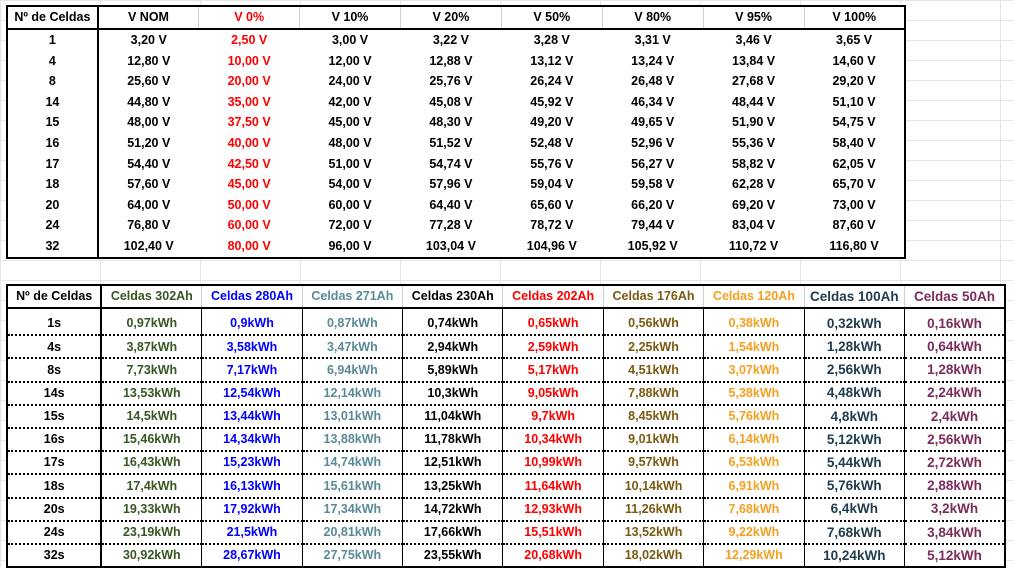 Image resolution: width=1013 pixels, height=568 pixels. What do you see at coordinates (654, 297) in the screenshot?
I see `energy-header-cell: Celdas 176Ah` at bounding box center [654, 297].